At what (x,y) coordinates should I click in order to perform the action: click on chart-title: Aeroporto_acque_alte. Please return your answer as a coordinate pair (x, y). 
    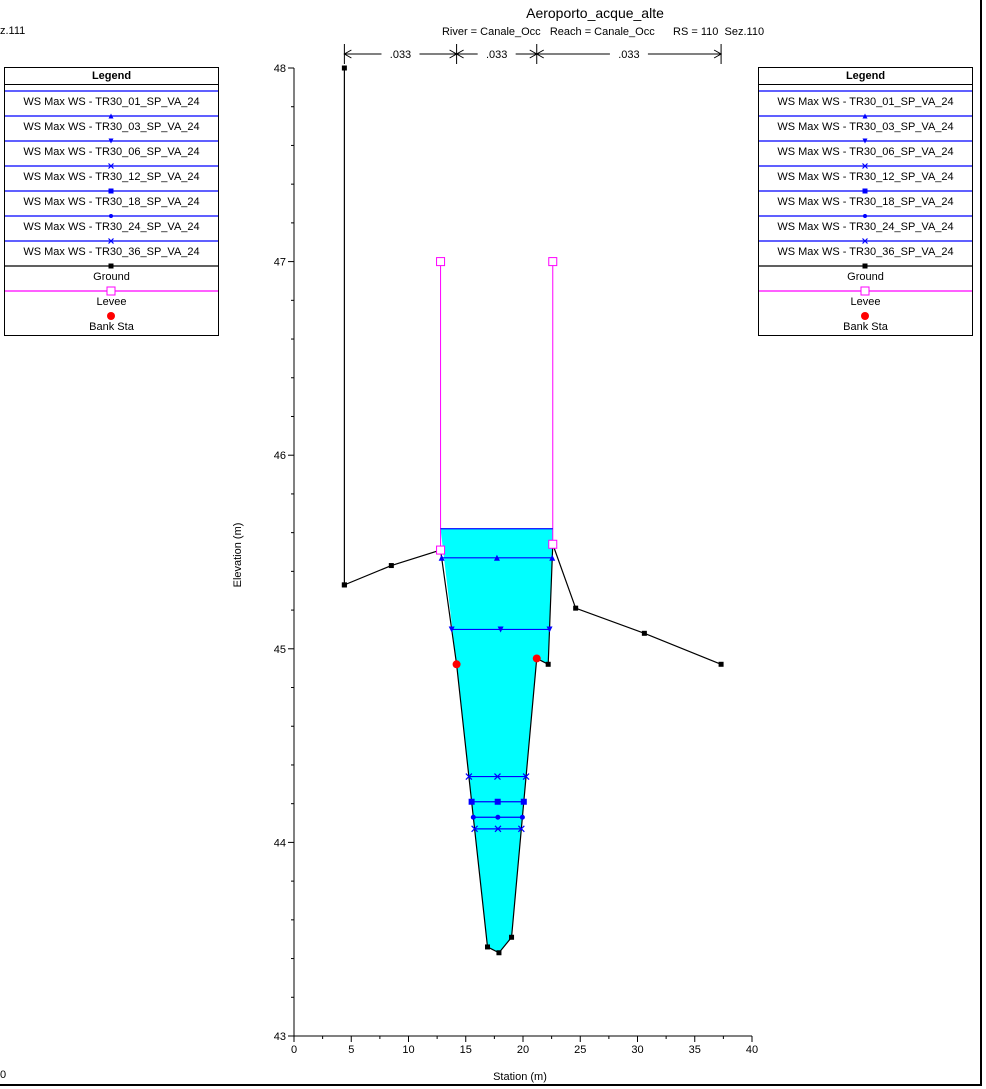
    Looking at the image, I should click on (595, 13).